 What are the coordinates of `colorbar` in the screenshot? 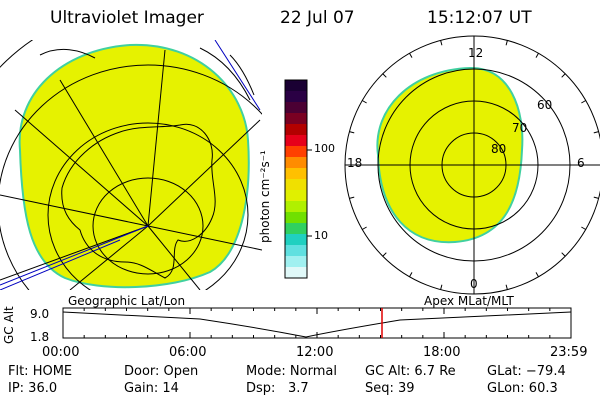 It's located at (298, 179).